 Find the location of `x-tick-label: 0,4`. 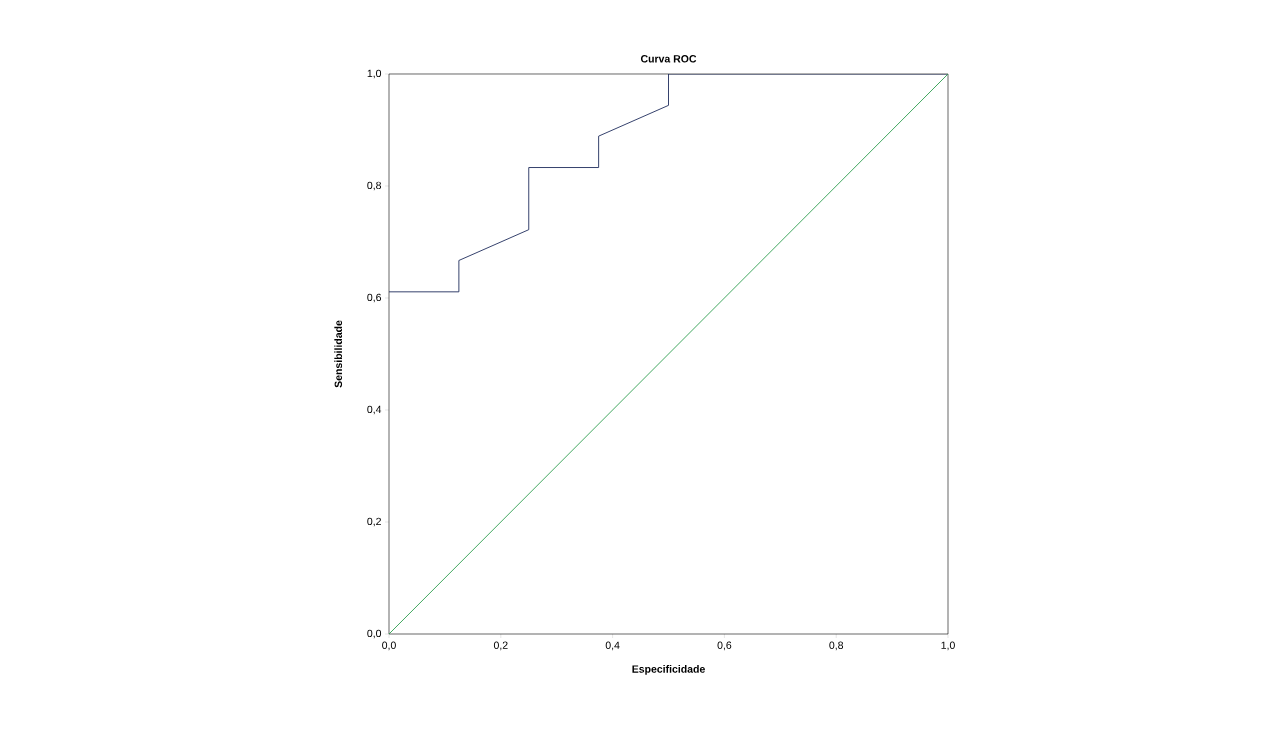

x-tick-label: 0,4 is located at coordinates (612, 646).